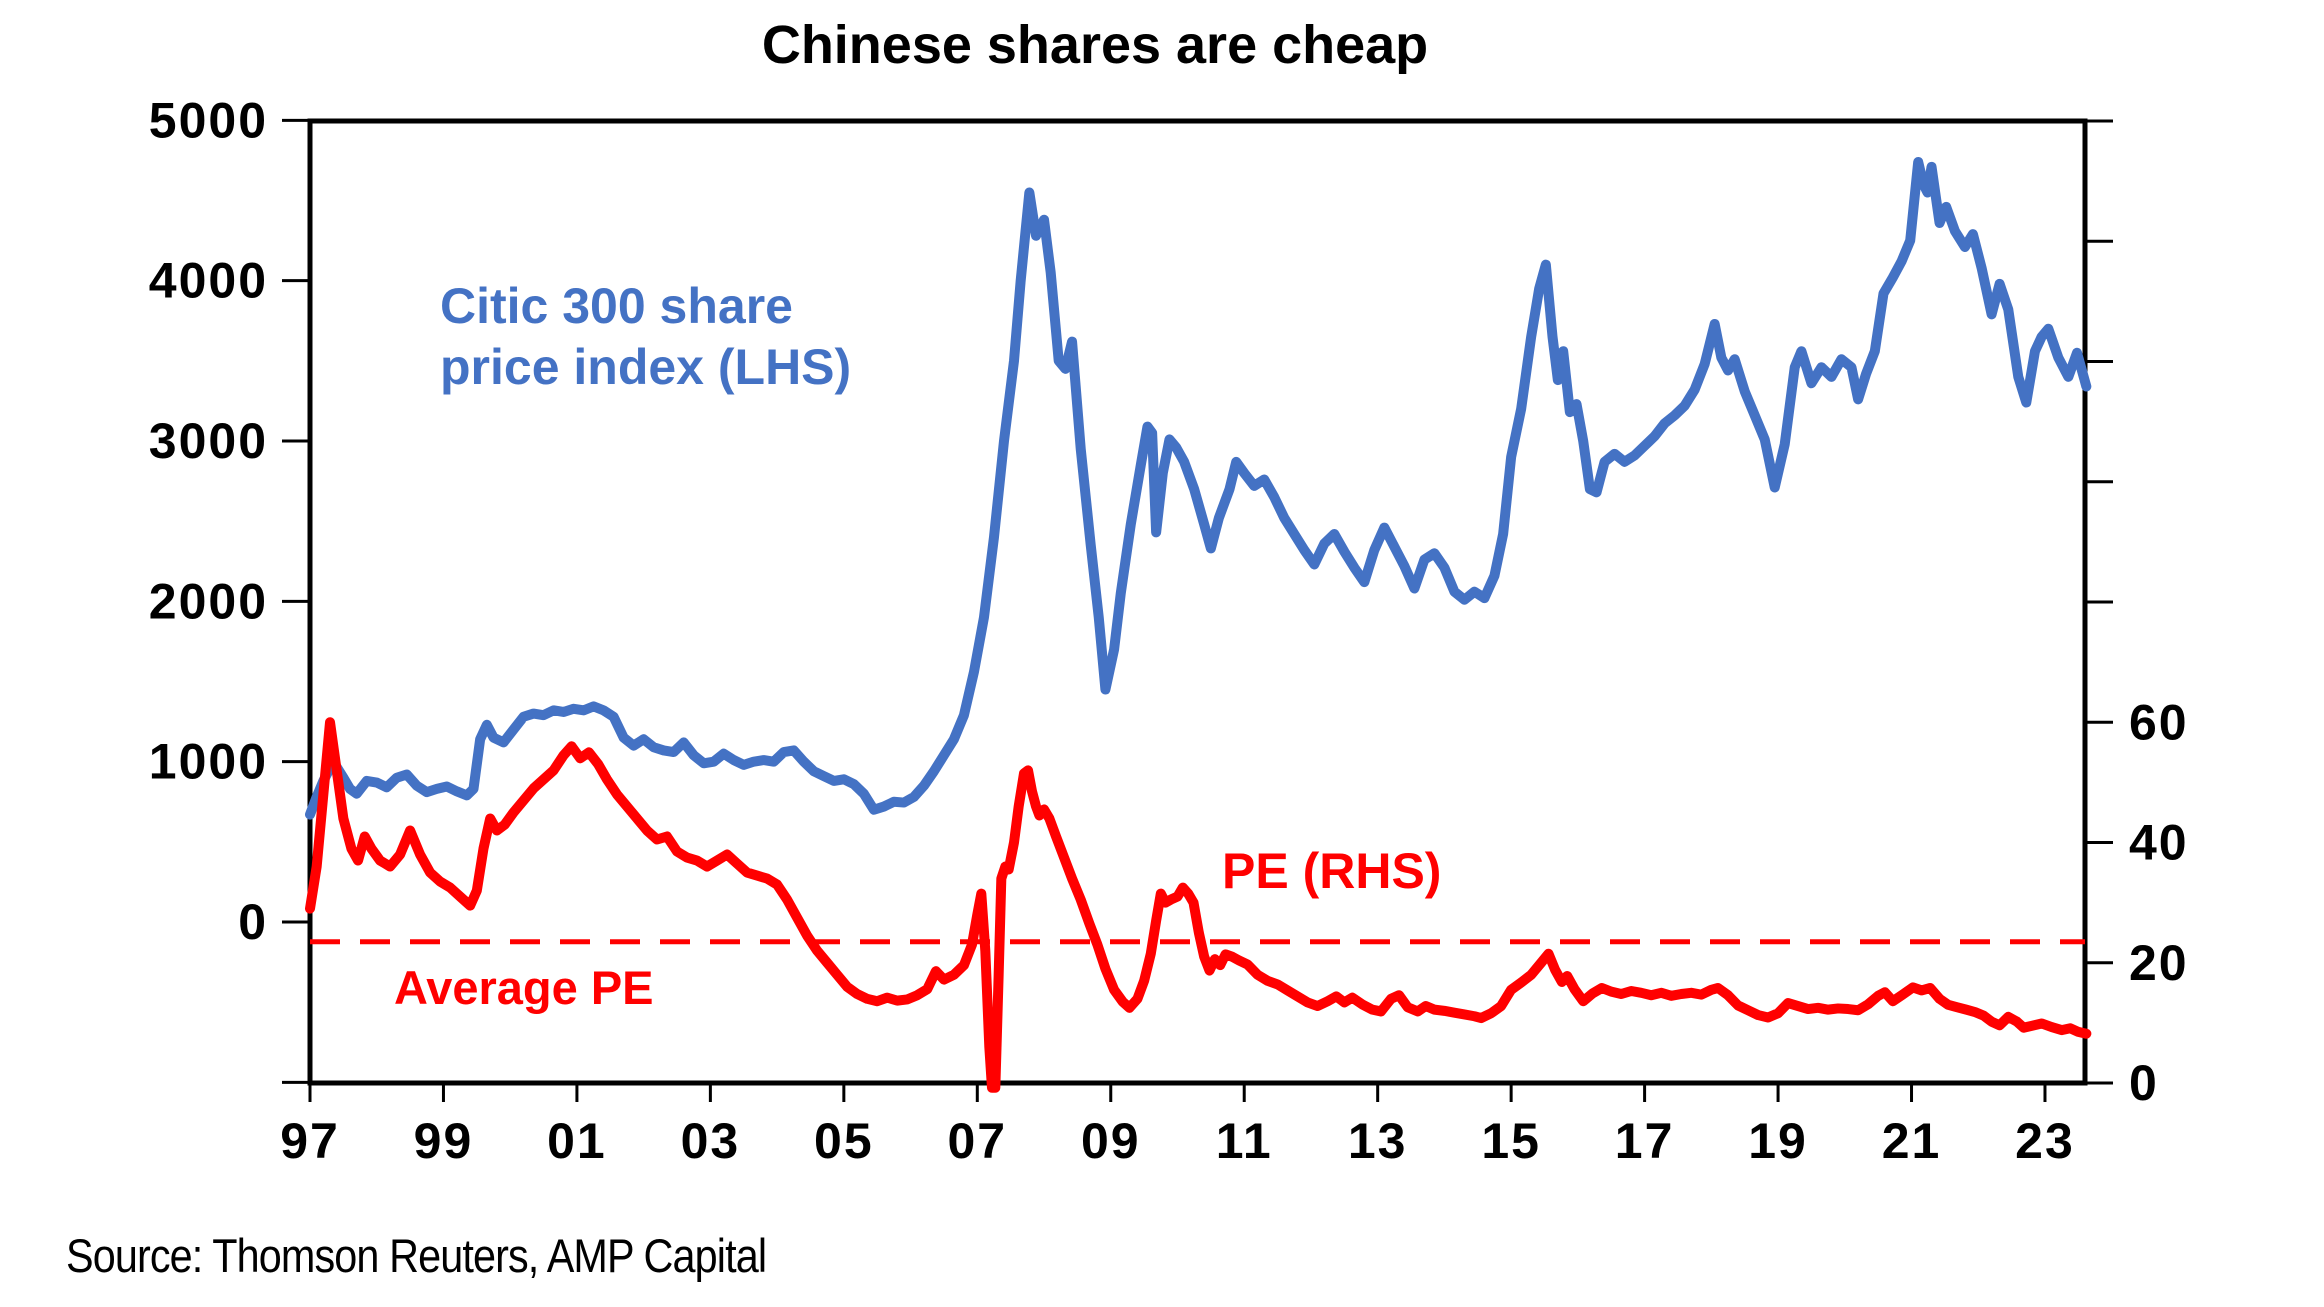 Image resolution: width=2324 pixels, height=1307 pixels. Describe the element at coordinates (1778, 1141) in the screenshot. I see `x-axis-tick-label: 19` at that location.